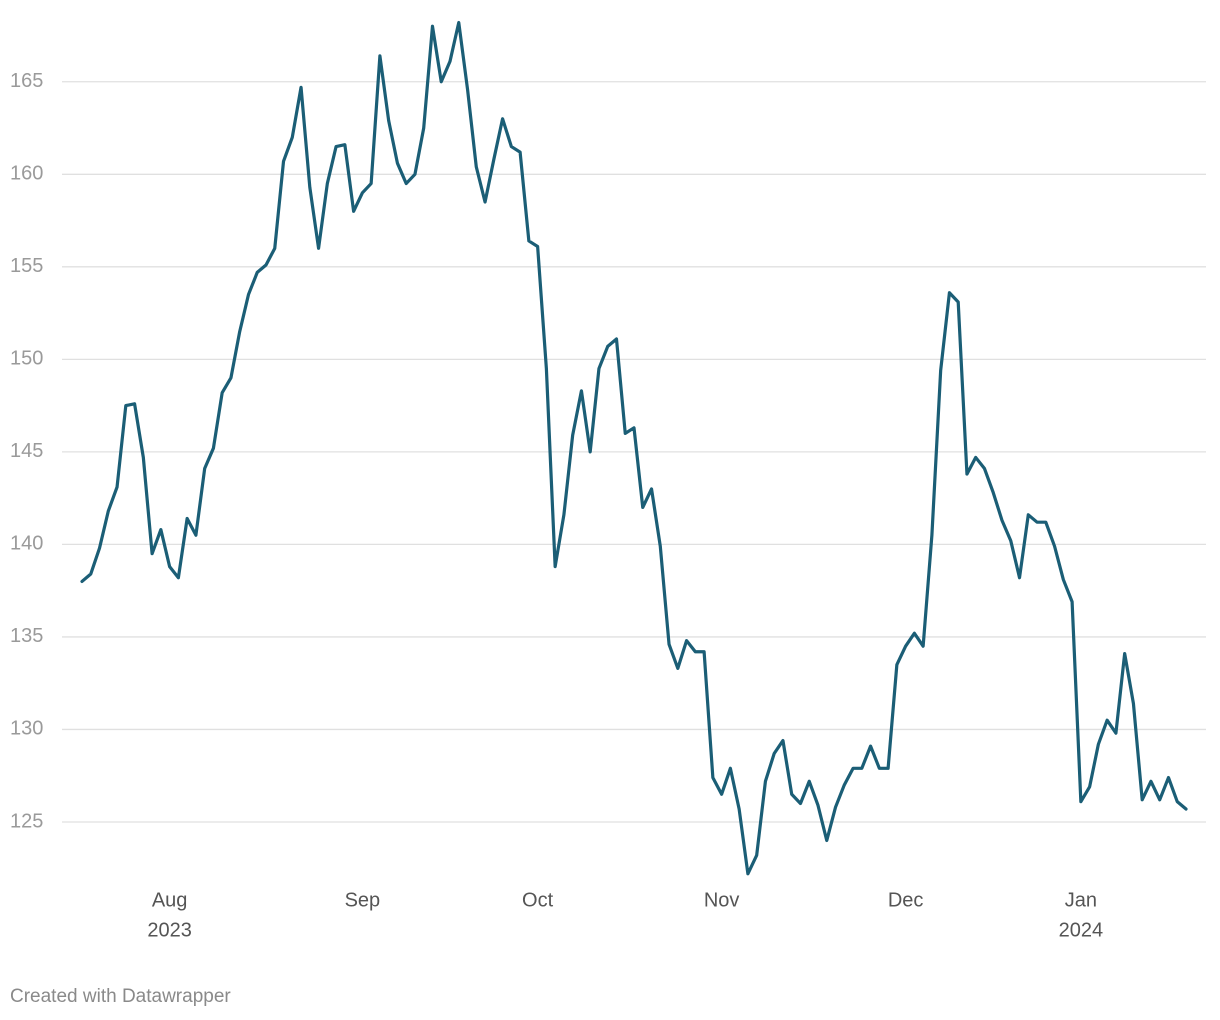 This screenshot has height=1020, width=1220. What do you see at coordinates (26, 544) in the screenshot?
I see `y-tick-label: 140` at bounding box center [26, 544].